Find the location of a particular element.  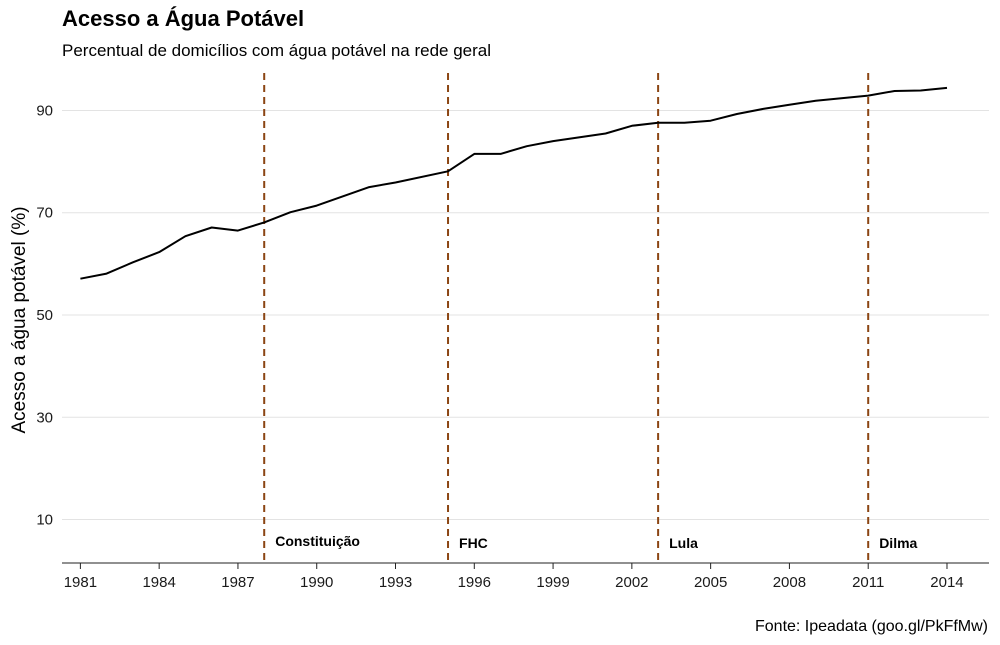

y-axis-ticks: 10 30 50 70 90 is located at coordinates (44, 315).